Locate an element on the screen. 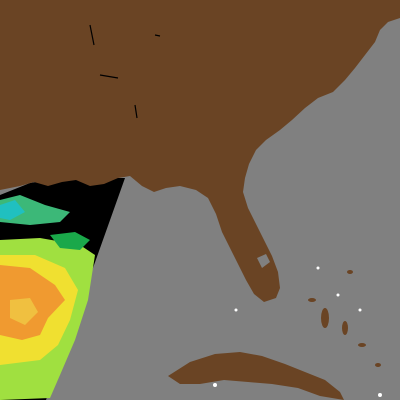  sst-front is located at coordinates (70, 241).